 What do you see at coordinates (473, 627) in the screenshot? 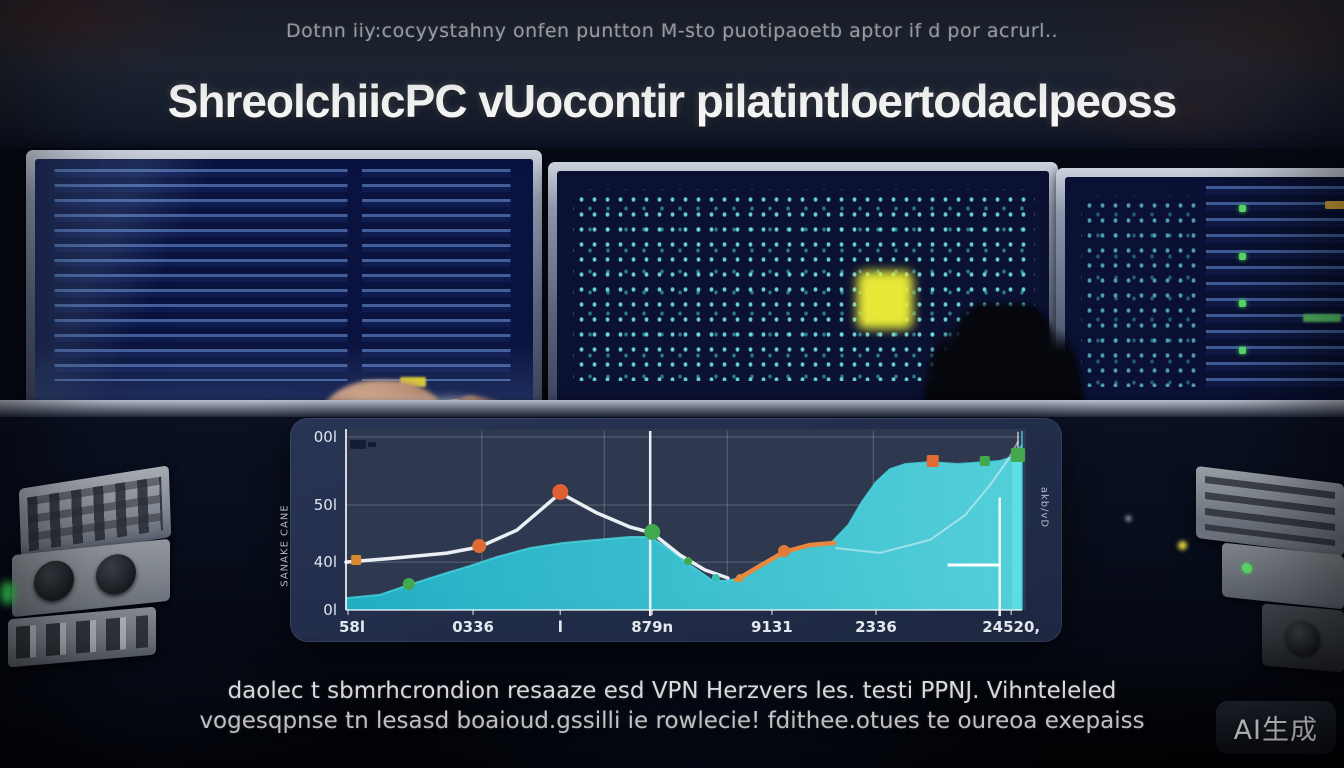
I see `x-tick-label: 0336` at bounding box center [473, 627].